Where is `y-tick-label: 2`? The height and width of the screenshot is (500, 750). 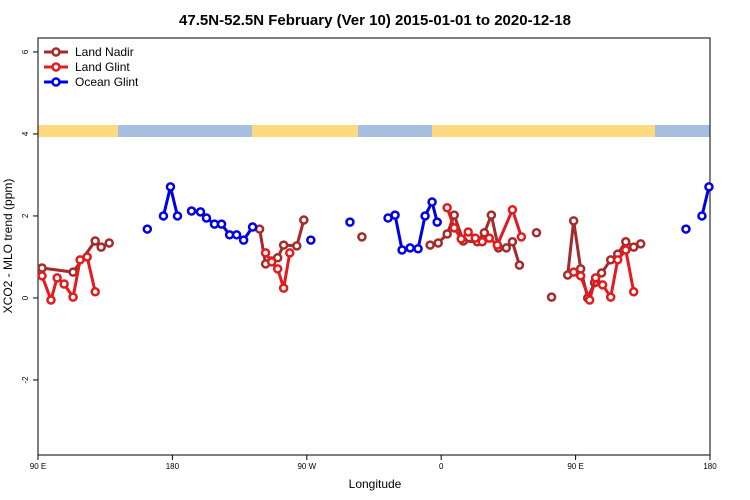
y-tick-label: 2 is located at coordinates (25, 215).